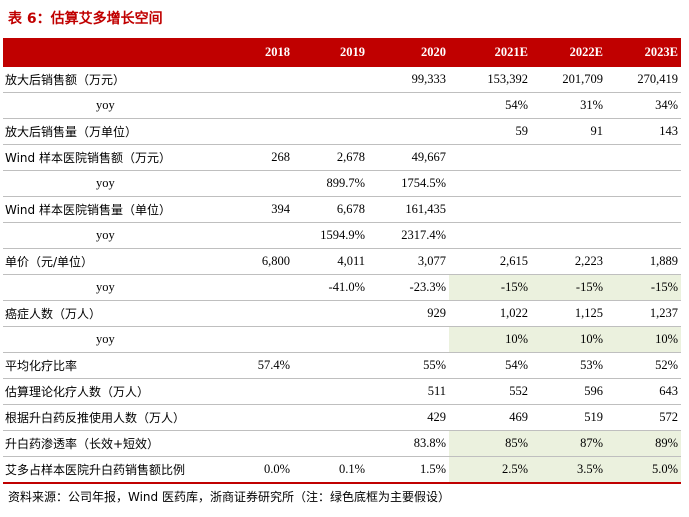  I want to click on table-cell: 1,889, so click(643, 261).